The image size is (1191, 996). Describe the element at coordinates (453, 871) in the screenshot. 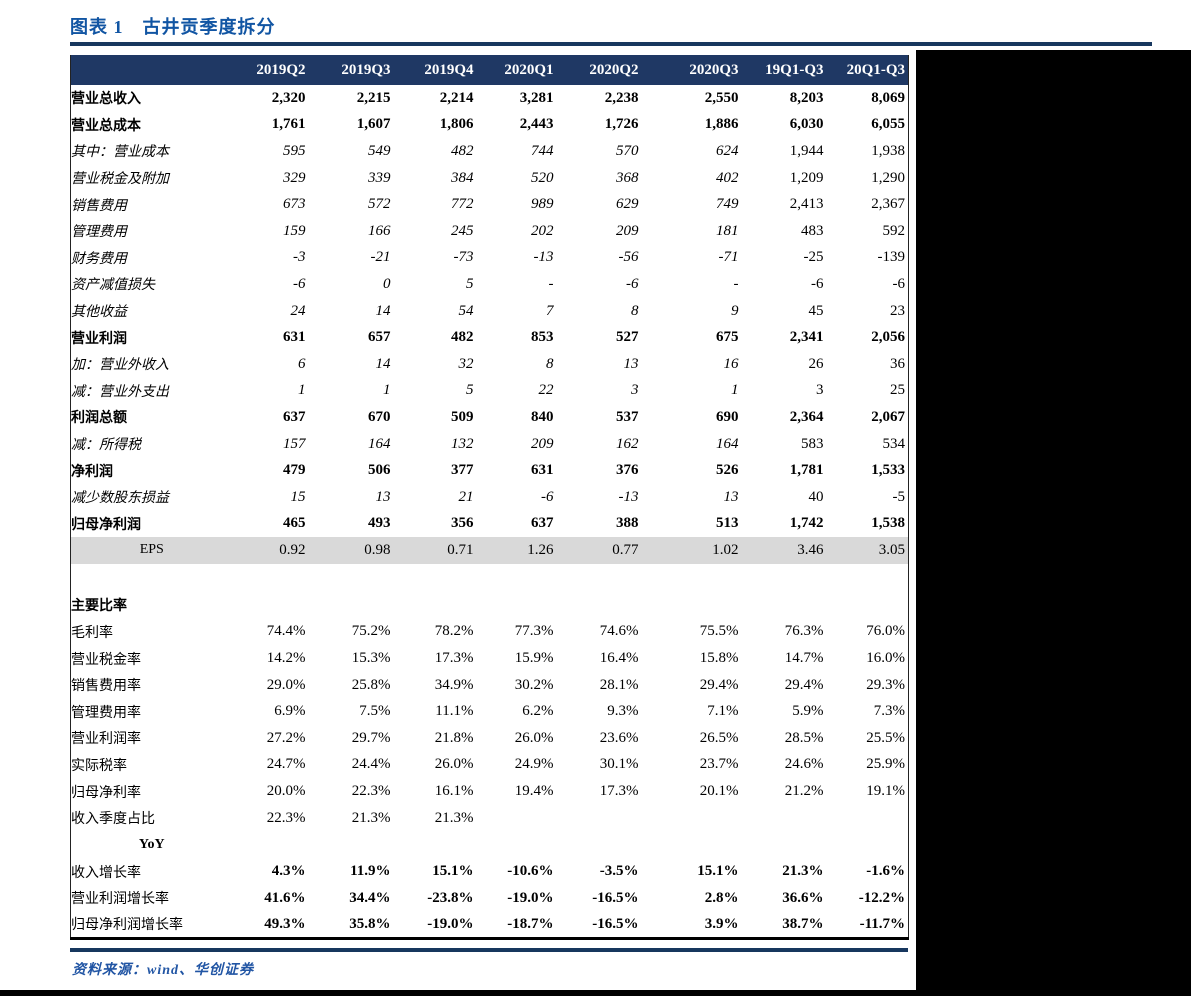

I see `cell-value: 15.1%` at that location.